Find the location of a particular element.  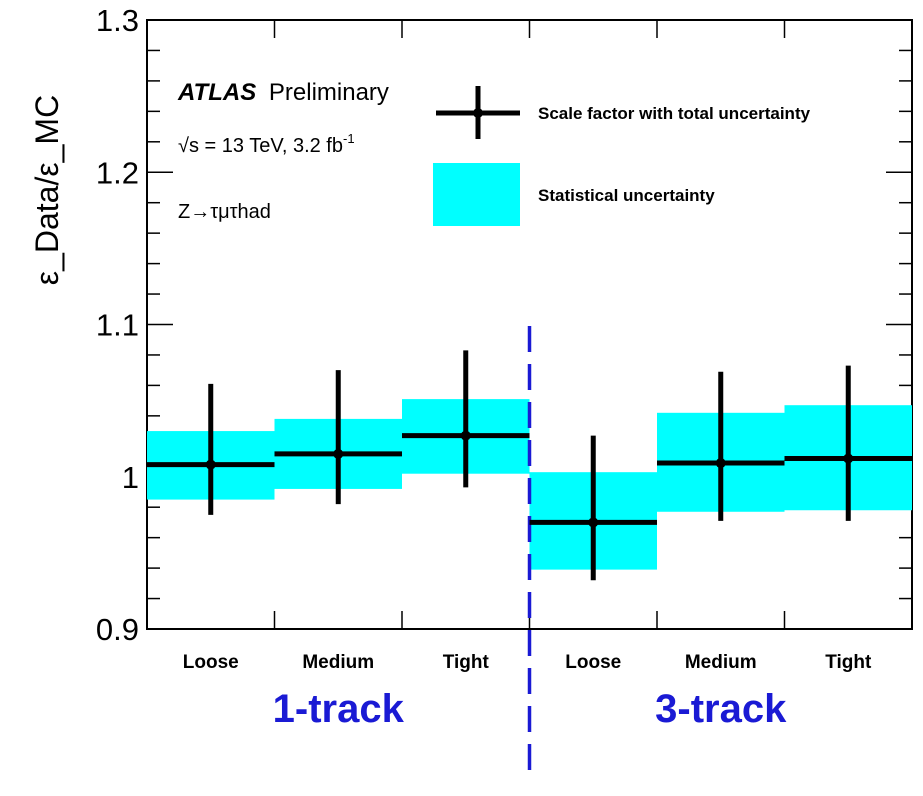

y-axis-label: ε_Data/ε_MC is located at coordinates (47, 190).